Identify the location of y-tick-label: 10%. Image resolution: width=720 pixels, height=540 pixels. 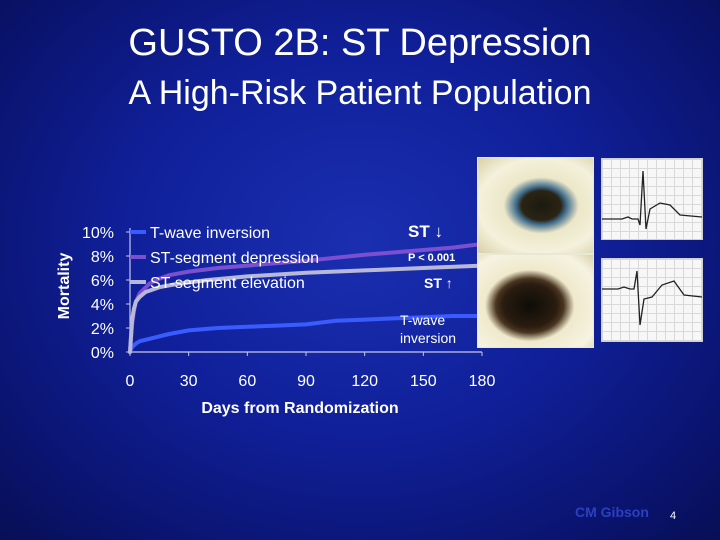
(98, 233).